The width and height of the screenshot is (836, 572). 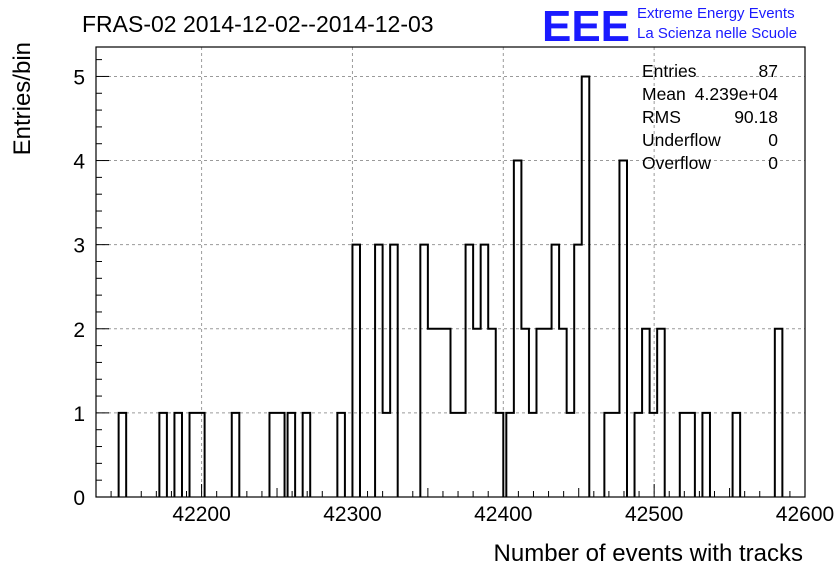 I want to click on logo-letters: EEE, so click(x=586, y=26).